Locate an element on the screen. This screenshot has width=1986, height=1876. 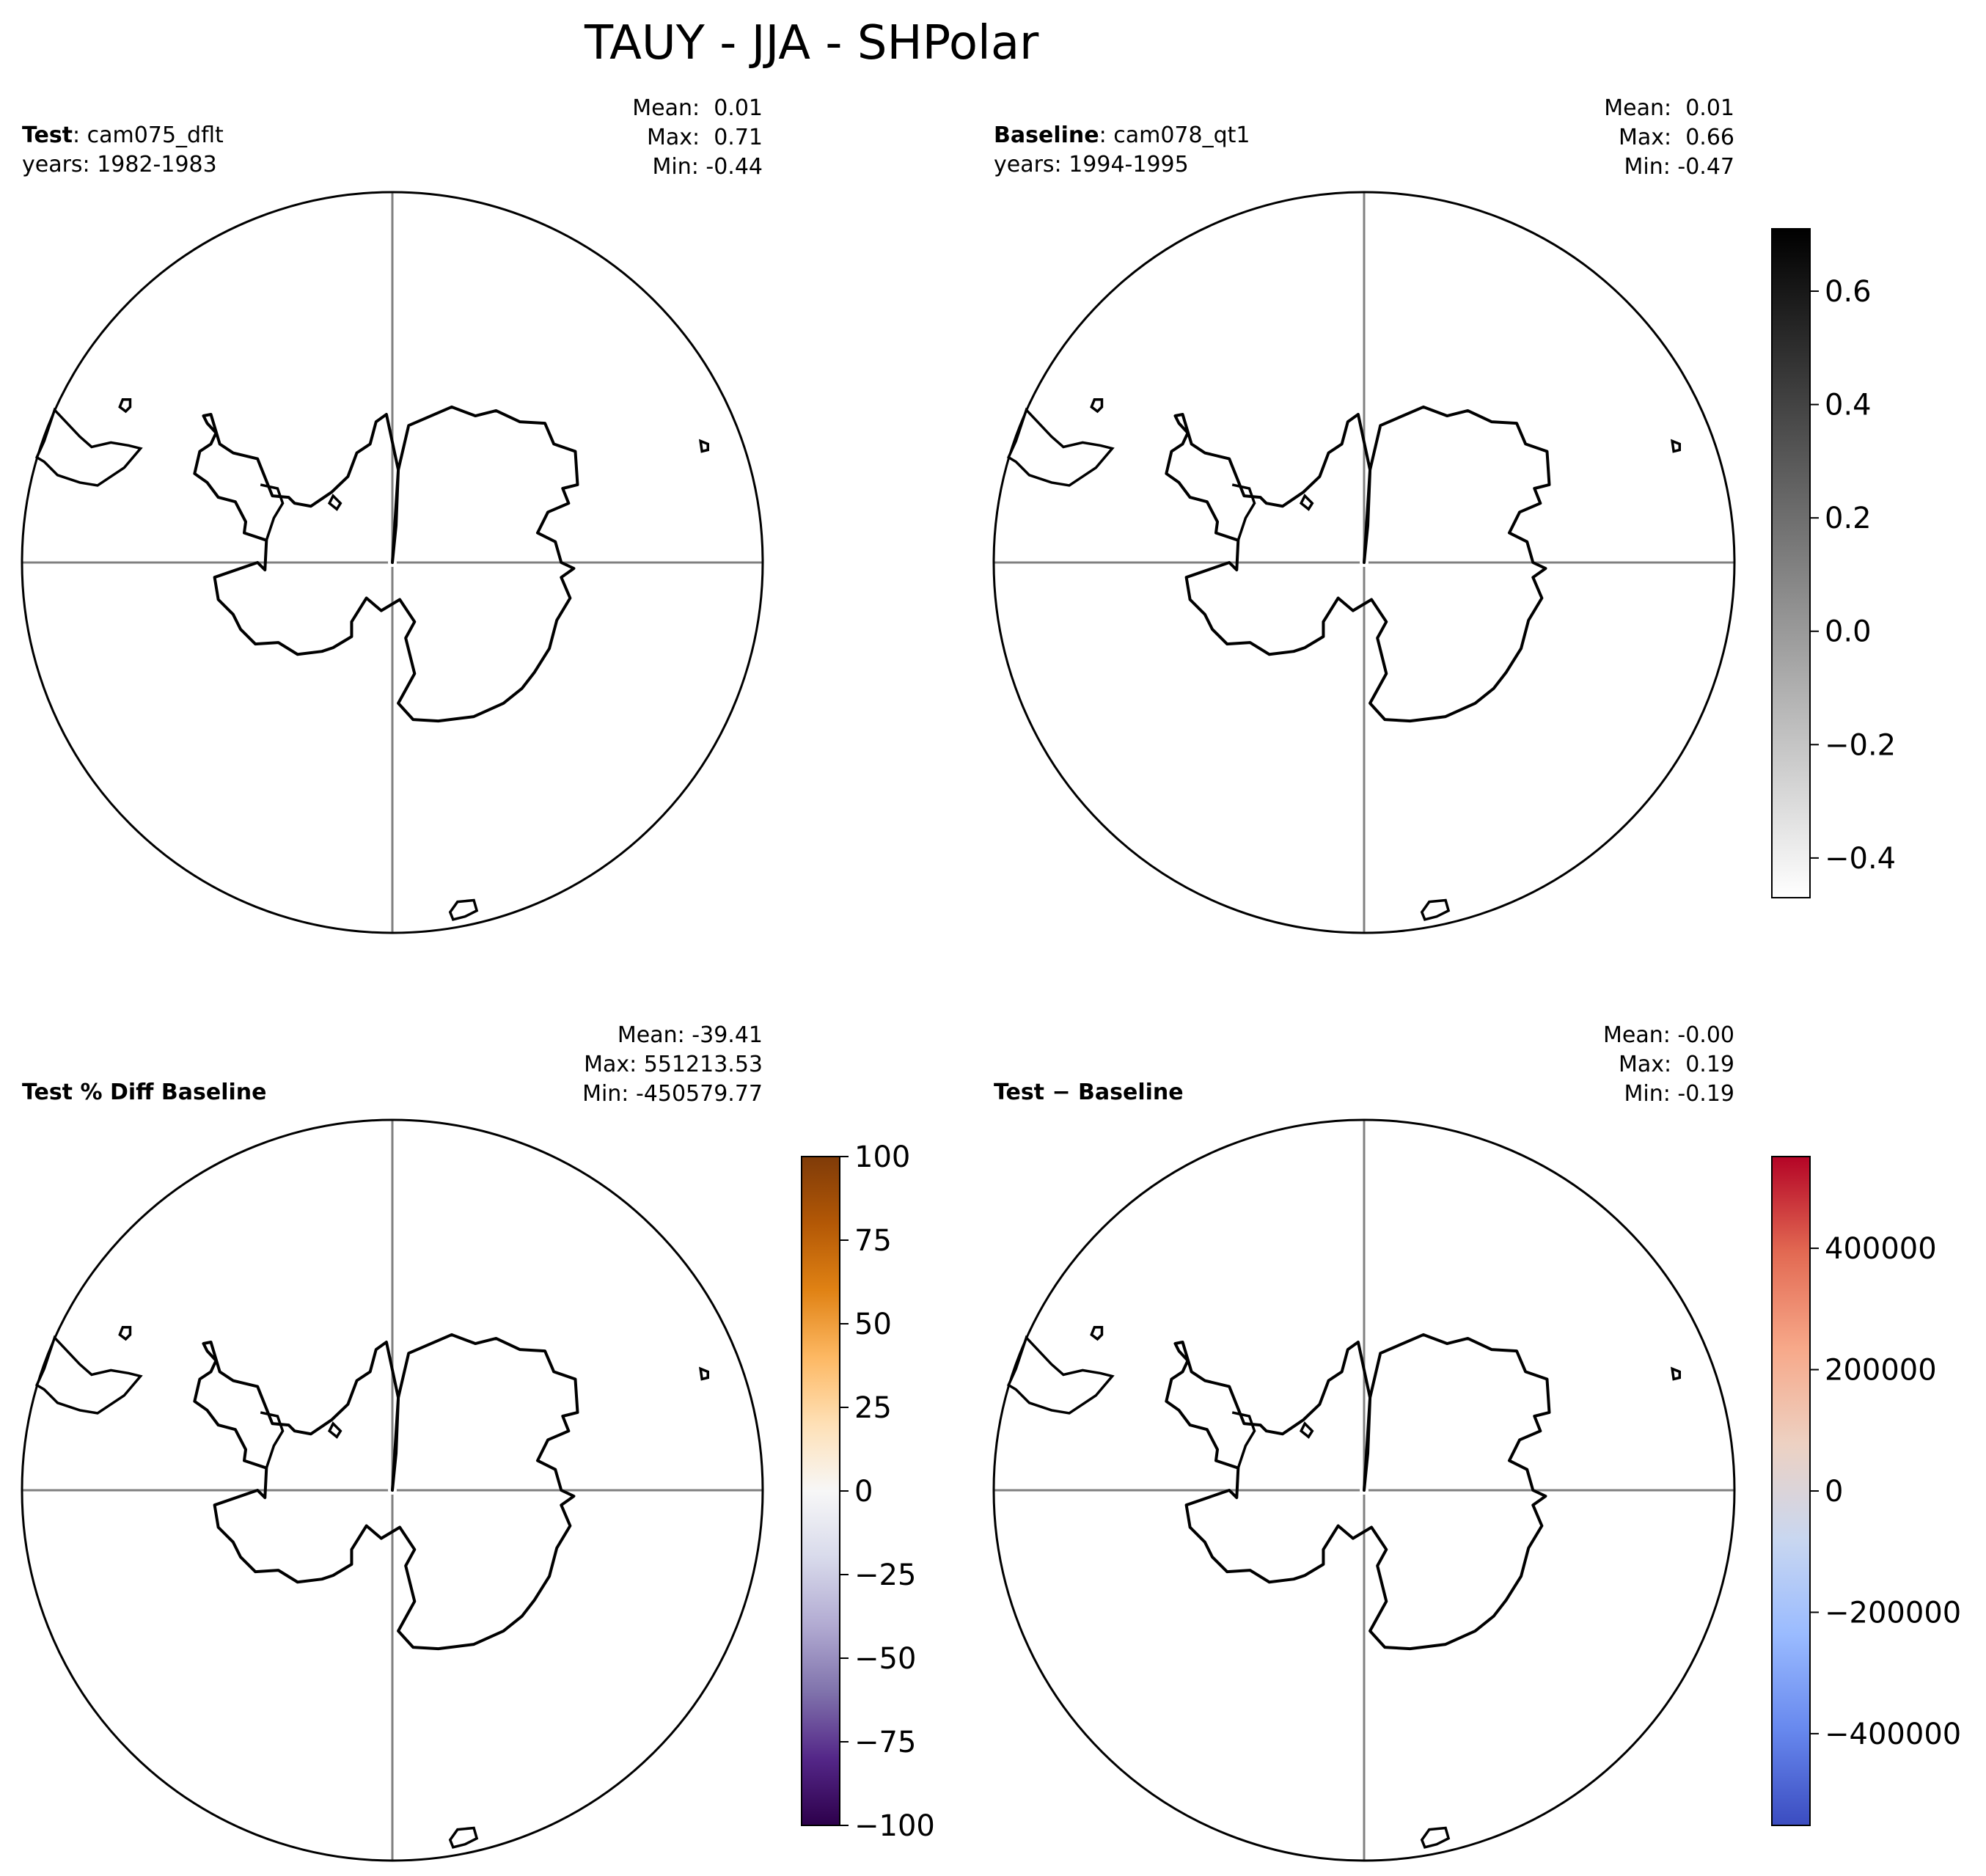
panel-test-min: Min: -0.44 is located at coordinates (707, 167).